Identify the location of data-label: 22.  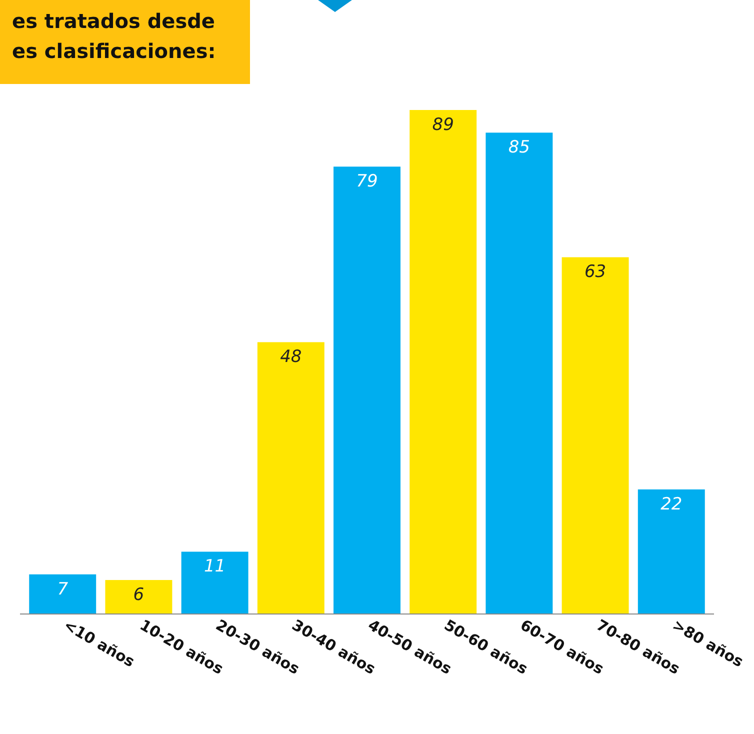
(671, 504).